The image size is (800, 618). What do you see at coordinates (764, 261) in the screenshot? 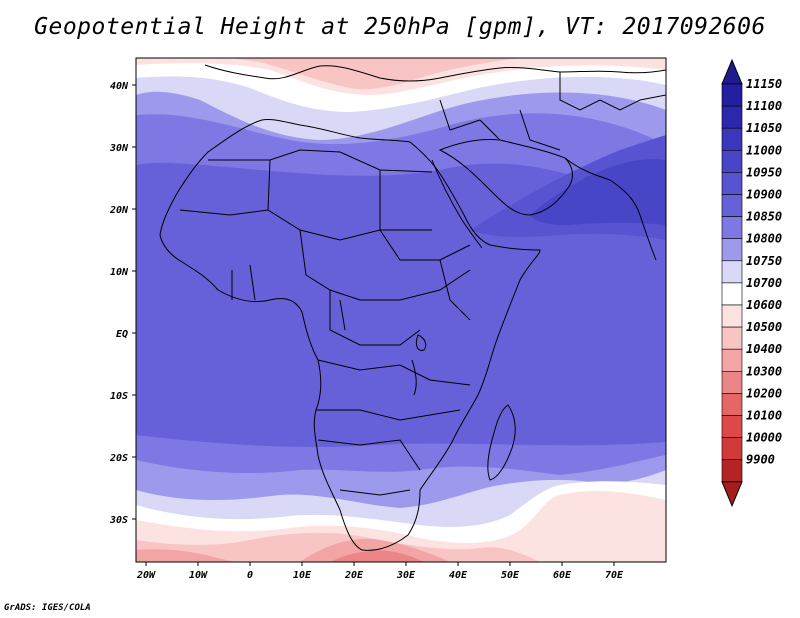
I see `colorbar-label: 10750` at bounding box center [764, 261].